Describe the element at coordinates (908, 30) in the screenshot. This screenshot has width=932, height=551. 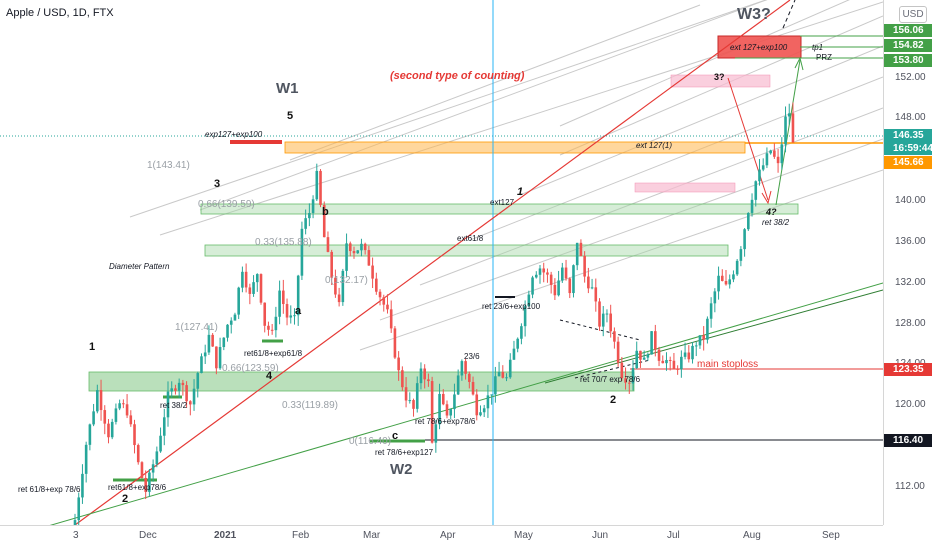
I see `badge-156: 156.06` at that location.